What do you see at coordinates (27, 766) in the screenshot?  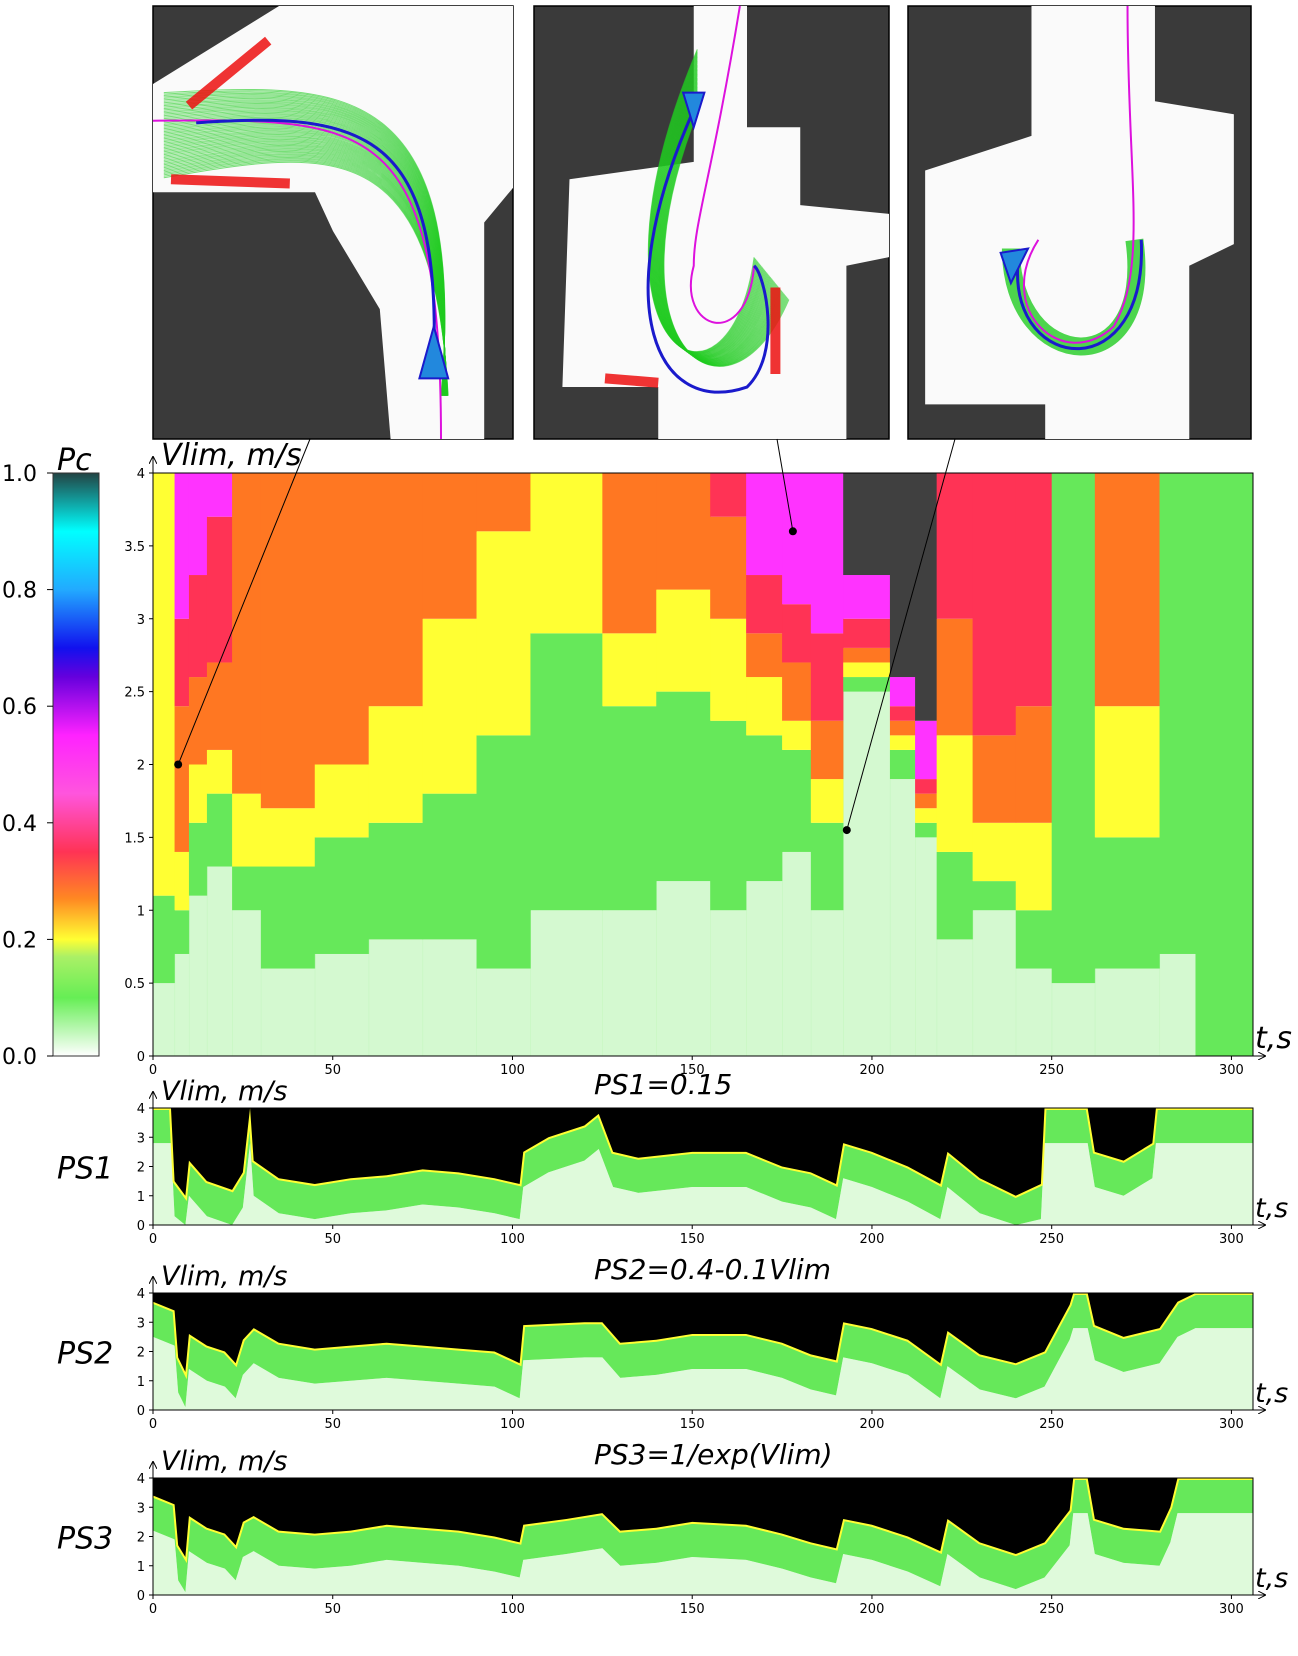 I see `colorbar-ticks: 0.0 0.2 0.4 0.6 0.8 1.0` at bounding box center [27, 766].